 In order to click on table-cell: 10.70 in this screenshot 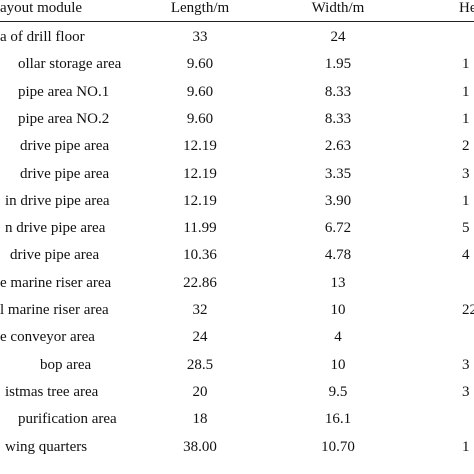, I will do `click(338, 446)`.